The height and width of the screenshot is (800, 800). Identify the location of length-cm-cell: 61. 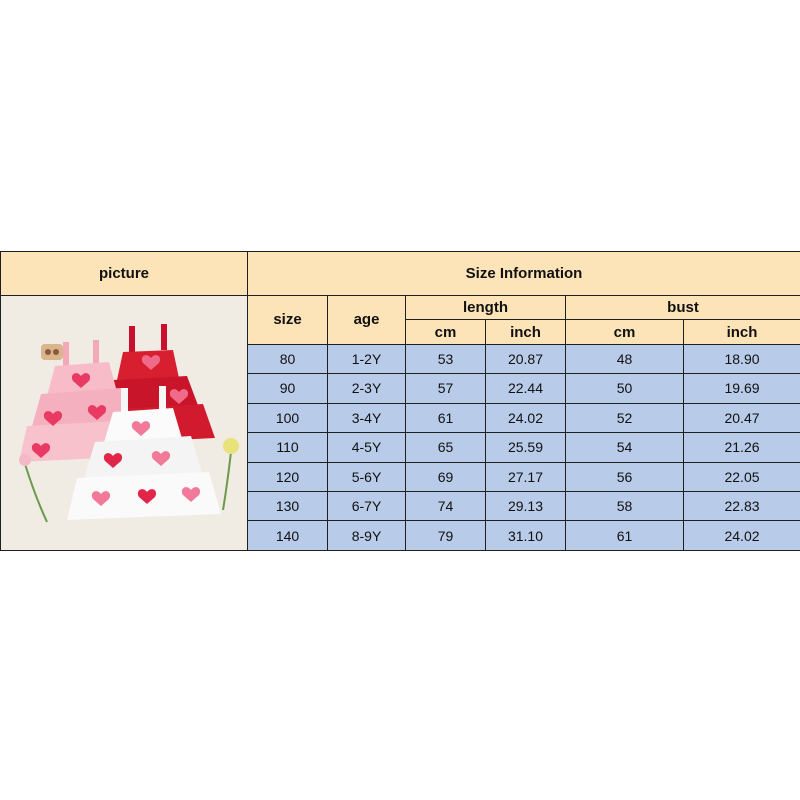
(445, 418).